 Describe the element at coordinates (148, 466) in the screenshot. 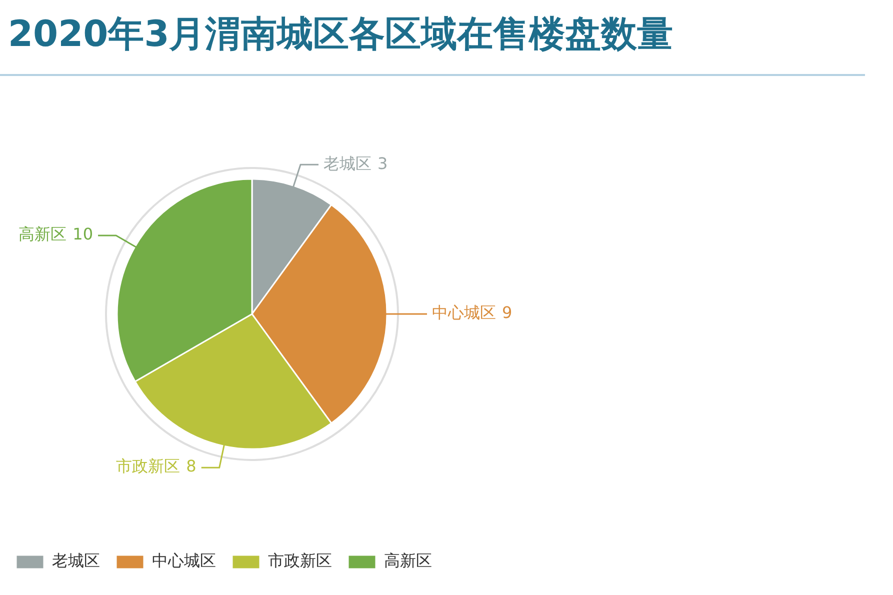

I see `slice-label: 市政新区` at that location.